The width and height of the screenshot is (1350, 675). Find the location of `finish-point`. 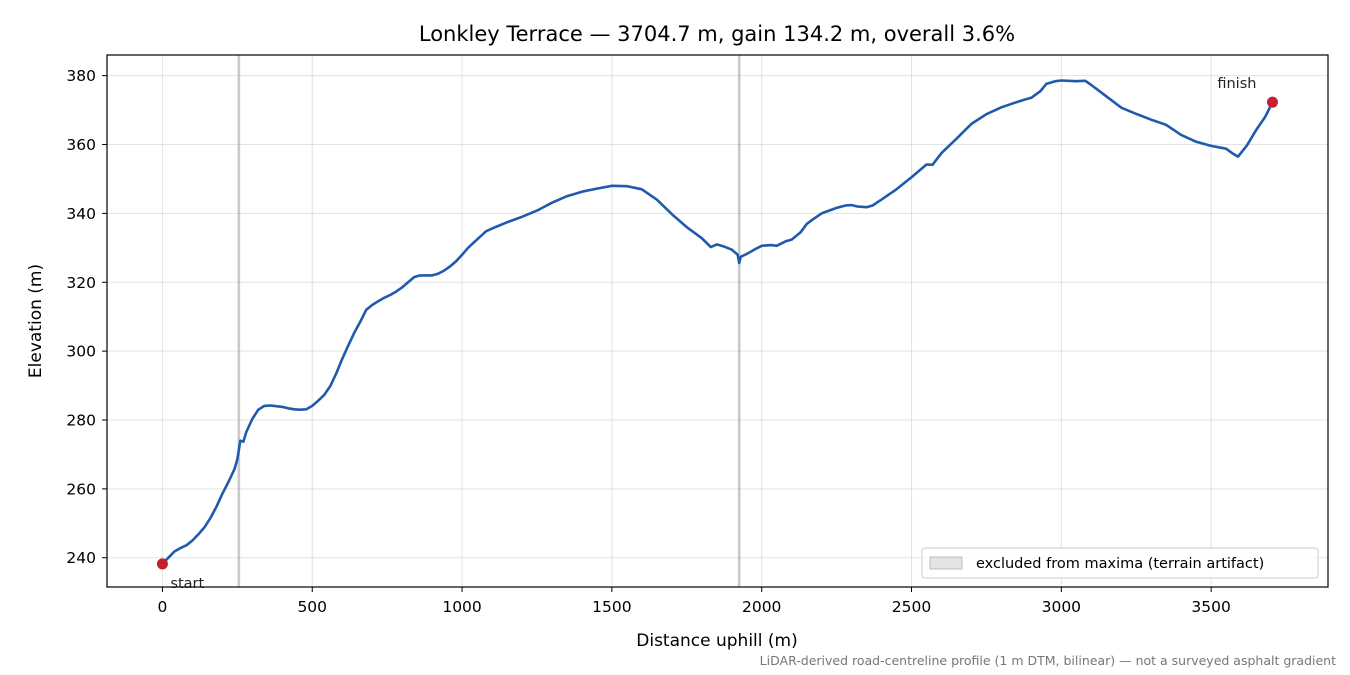

finish-point is located at coordinates (1272, 102).